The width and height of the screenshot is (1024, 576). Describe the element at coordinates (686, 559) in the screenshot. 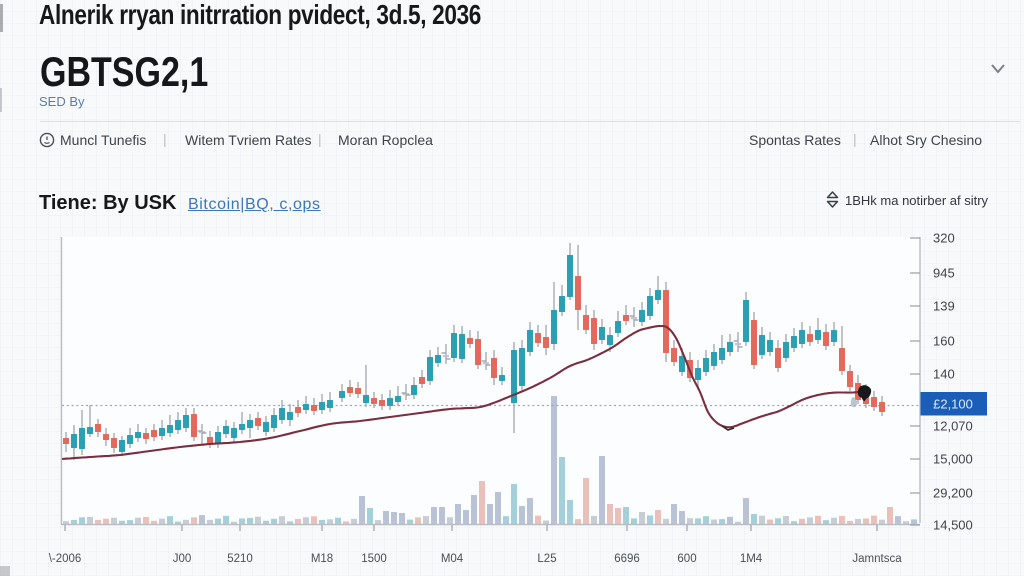

I see `svg-text: 600` at that location.